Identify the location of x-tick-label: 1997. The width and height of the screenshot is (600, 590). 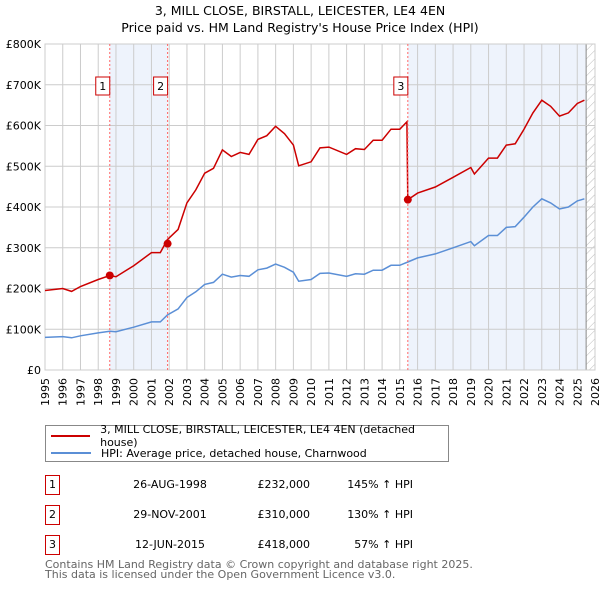
(80, 392).